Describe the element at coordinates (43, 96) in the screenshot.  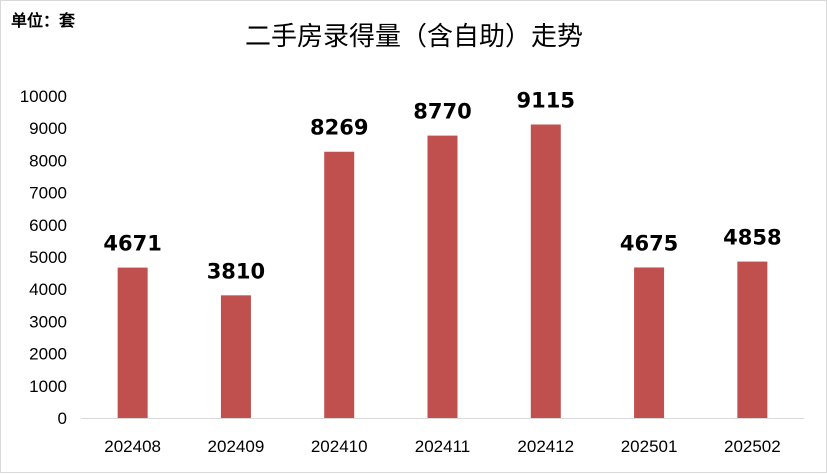
I see `y-tick-label: 10000` at that location.